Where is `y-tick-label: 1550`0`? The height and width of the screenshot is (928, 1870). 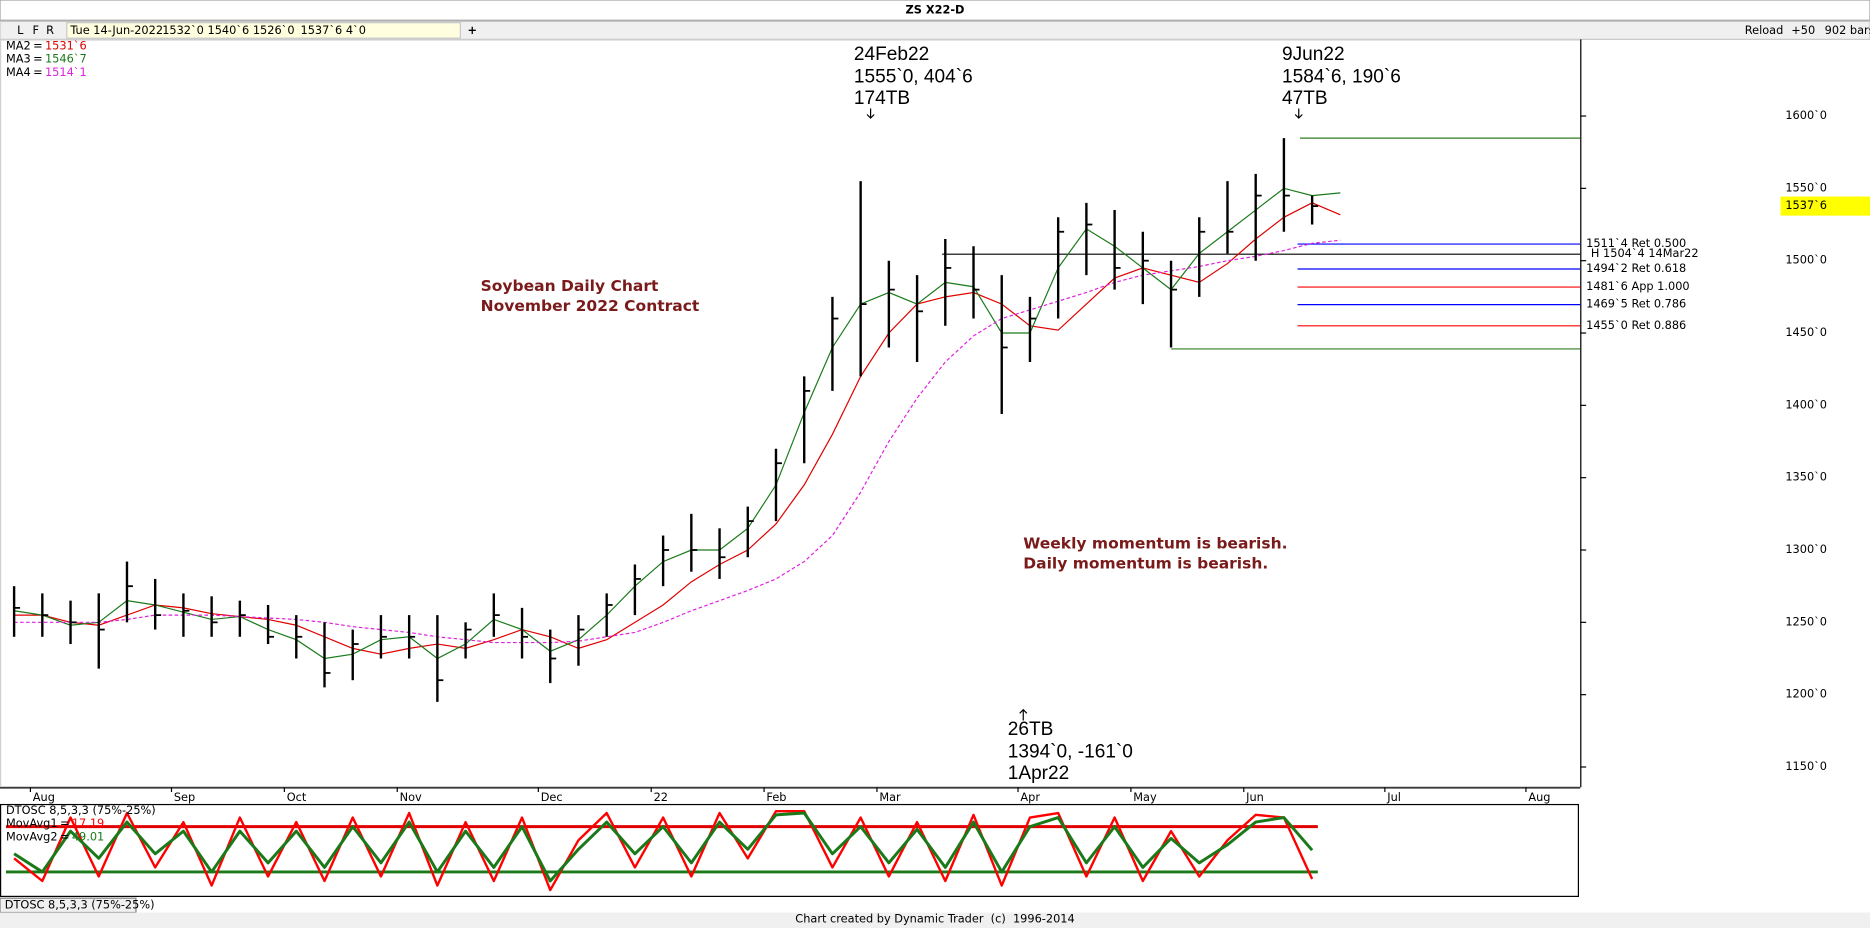 y-tick-label: 1550`0 is located at coordinates (1806, 187).